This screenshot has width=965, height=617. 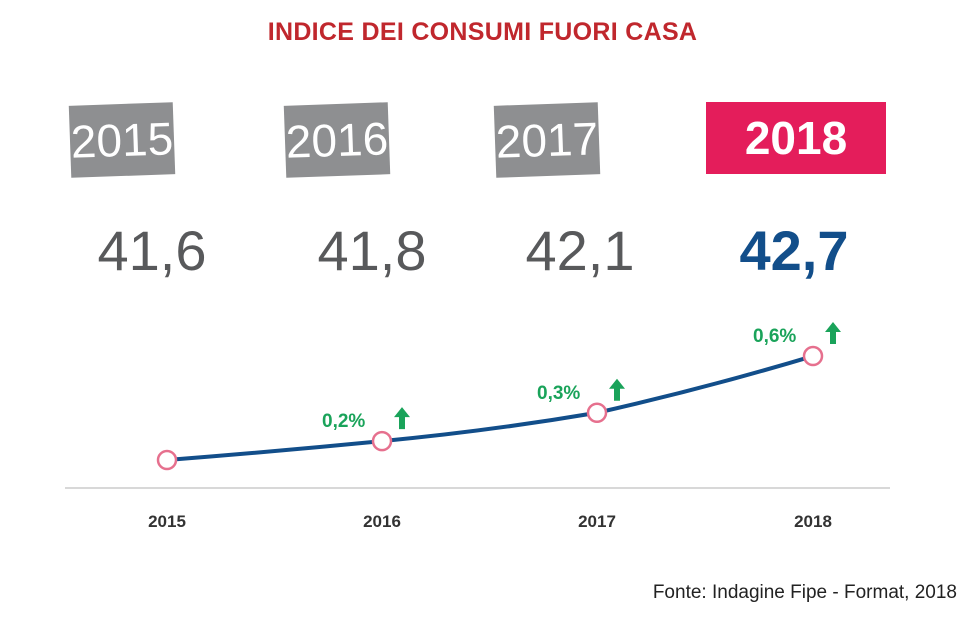 I want to click on value-2016: 41,8, so click(x=372, y=250).